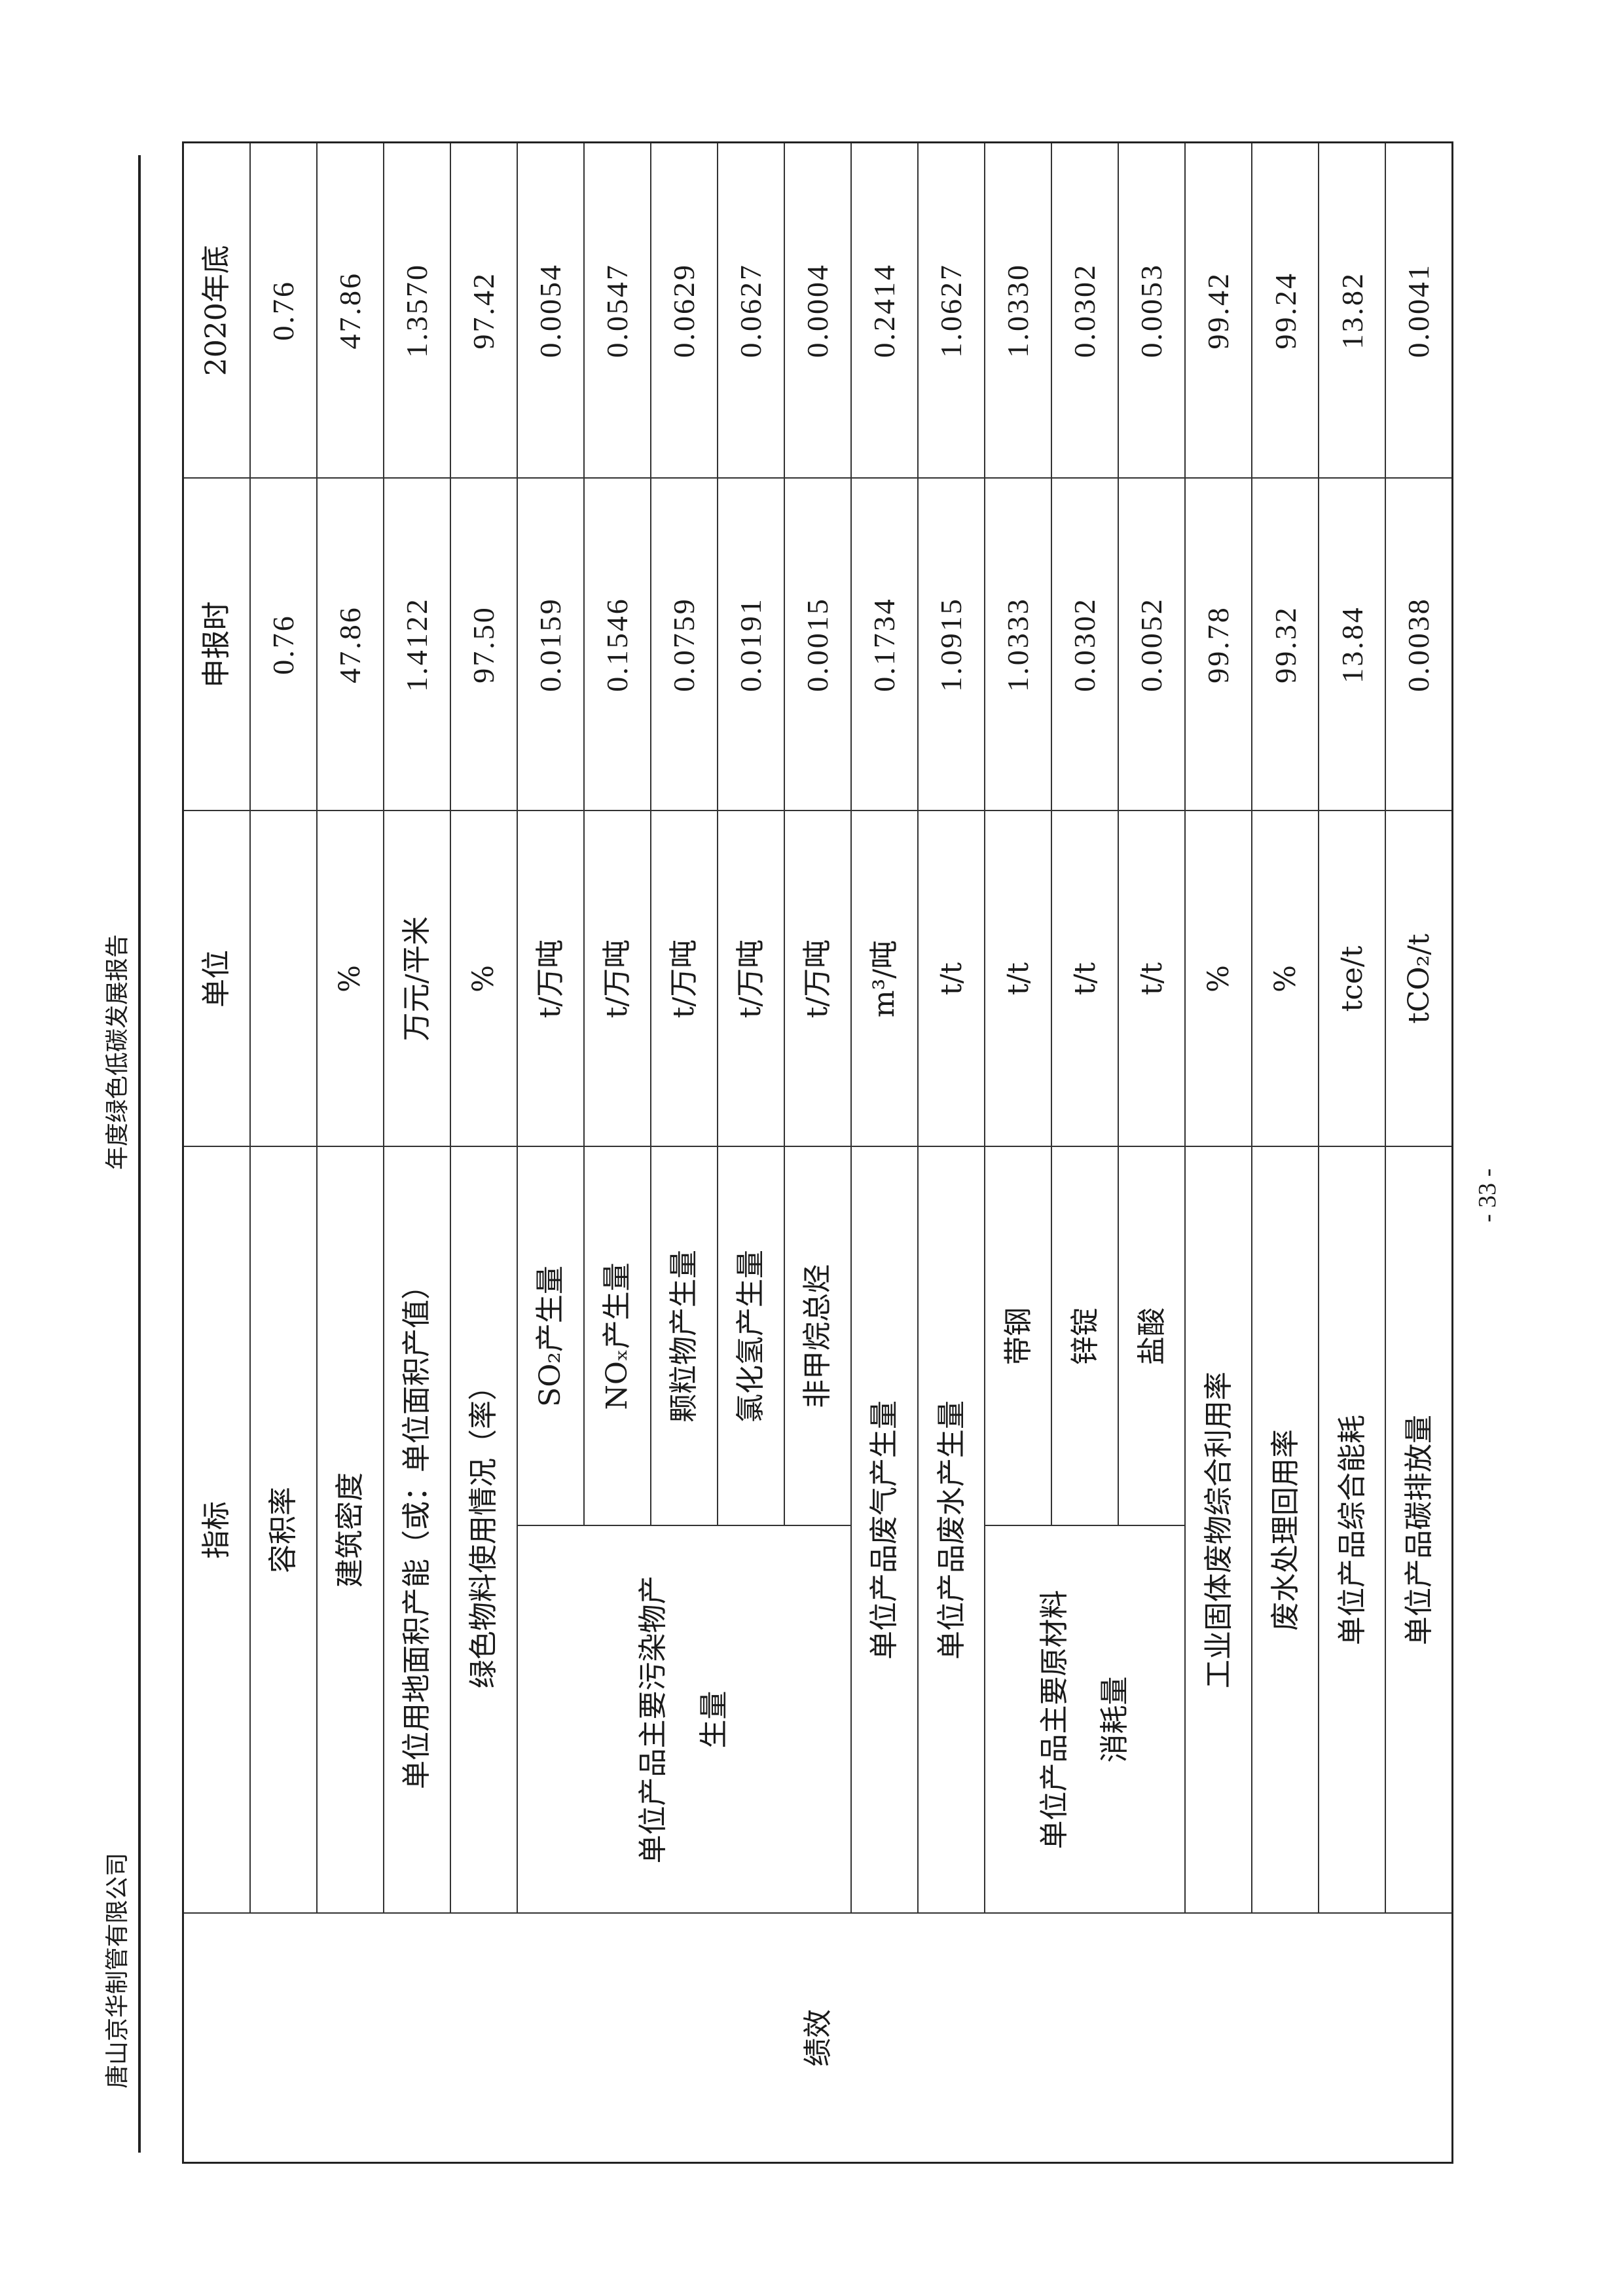 The height and width of the screenshot is (2296, 1623). I want to click on declared-value: 99.78, so click(1218, 644).